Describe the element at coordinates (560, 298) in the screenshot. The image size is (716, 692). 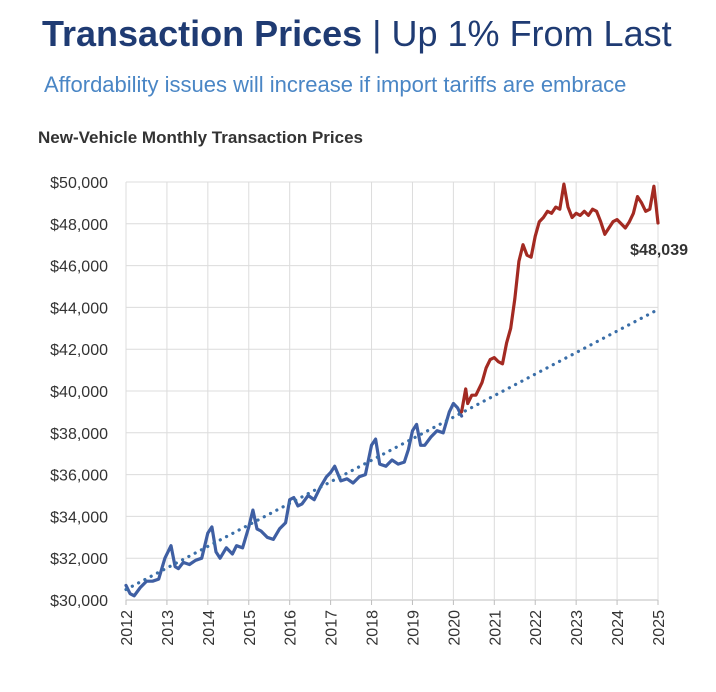
I see `series-line-post-2020` at that location.